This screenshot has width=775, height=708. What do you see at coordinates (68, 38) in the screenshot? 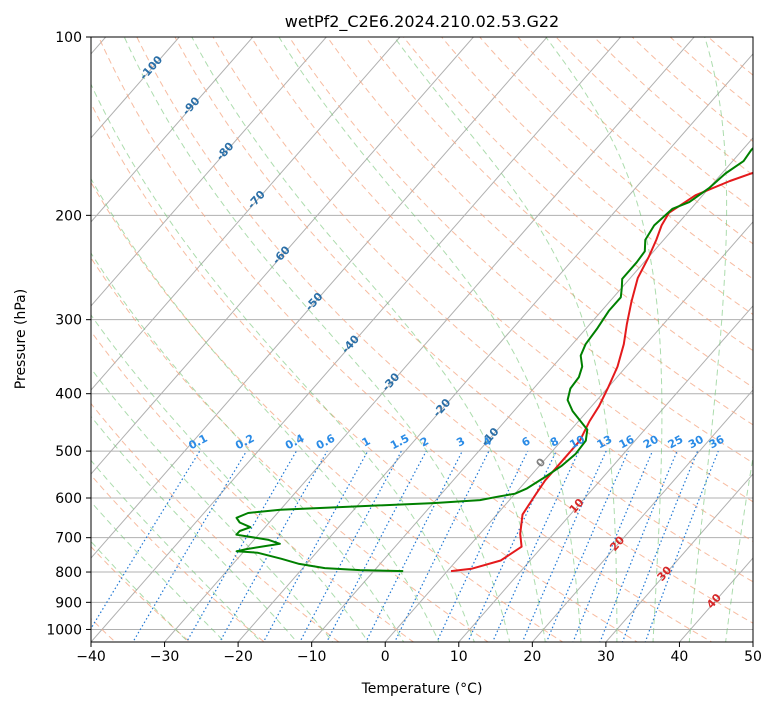
I see `y-tick-label: 100` at bounding box center [68, 38].